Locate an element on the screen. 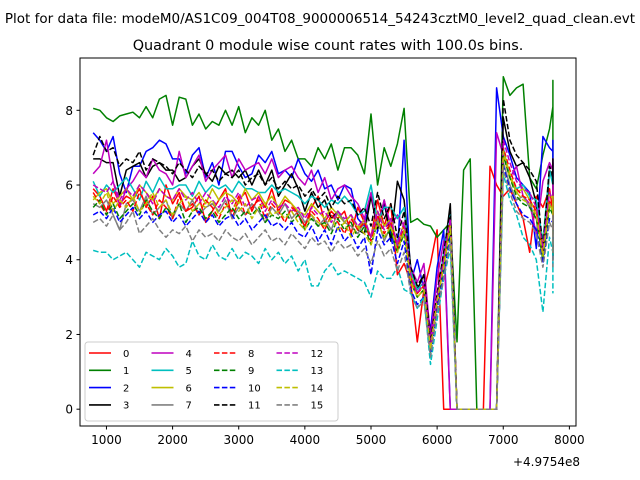  legend-label-5: 5 is located at coordinates (189, 371).